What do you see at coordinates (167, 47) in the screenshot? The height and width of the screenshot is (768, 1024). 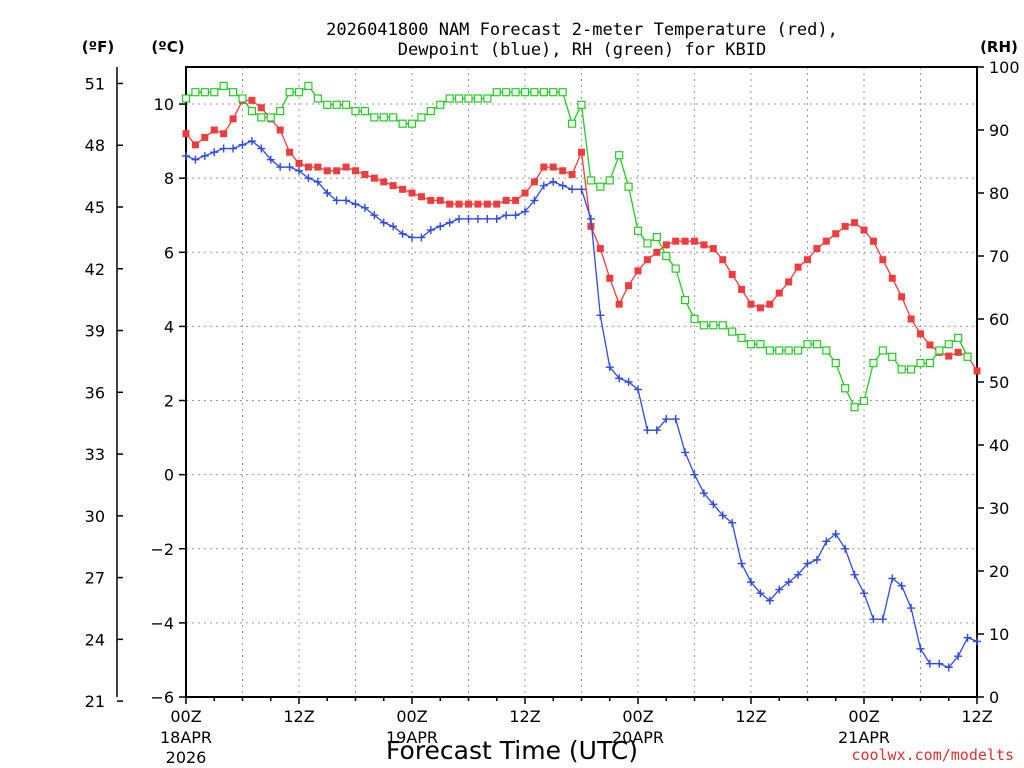 I see `unit-celsius-label: (ºC)` at bounding box center [167, 47].